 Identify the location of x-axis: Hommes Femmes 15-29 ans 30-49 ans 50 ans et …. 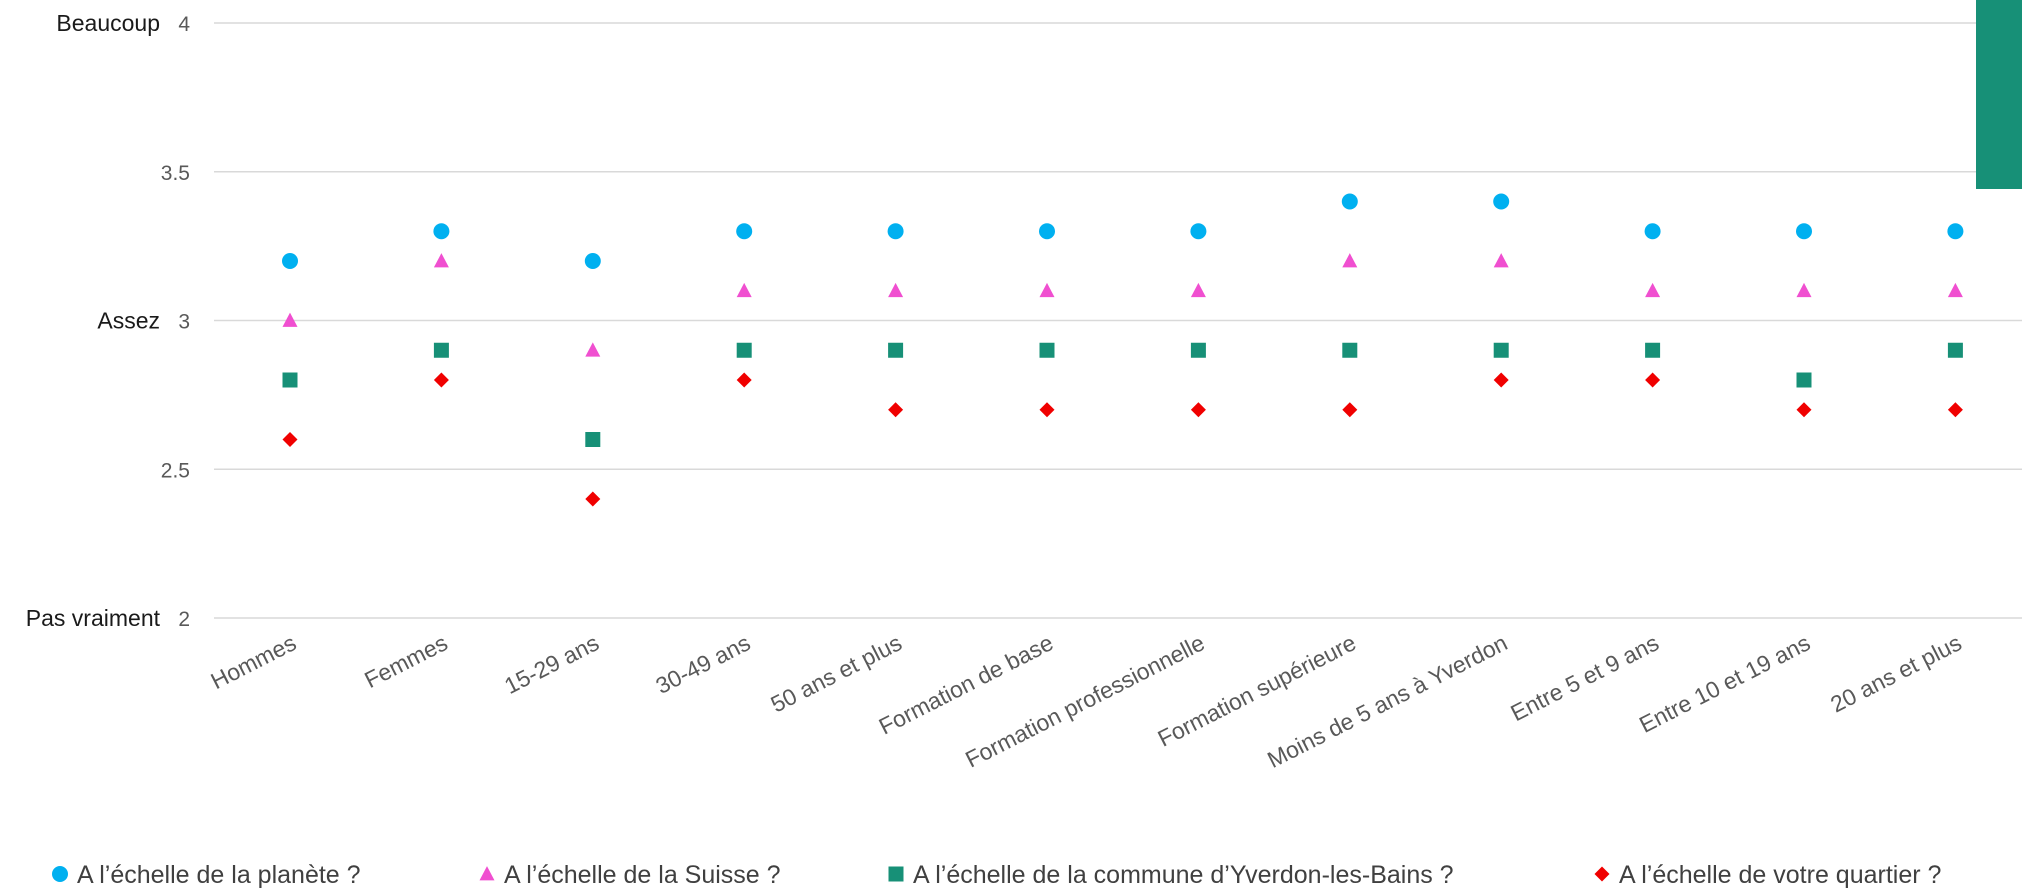
(1085, 701).